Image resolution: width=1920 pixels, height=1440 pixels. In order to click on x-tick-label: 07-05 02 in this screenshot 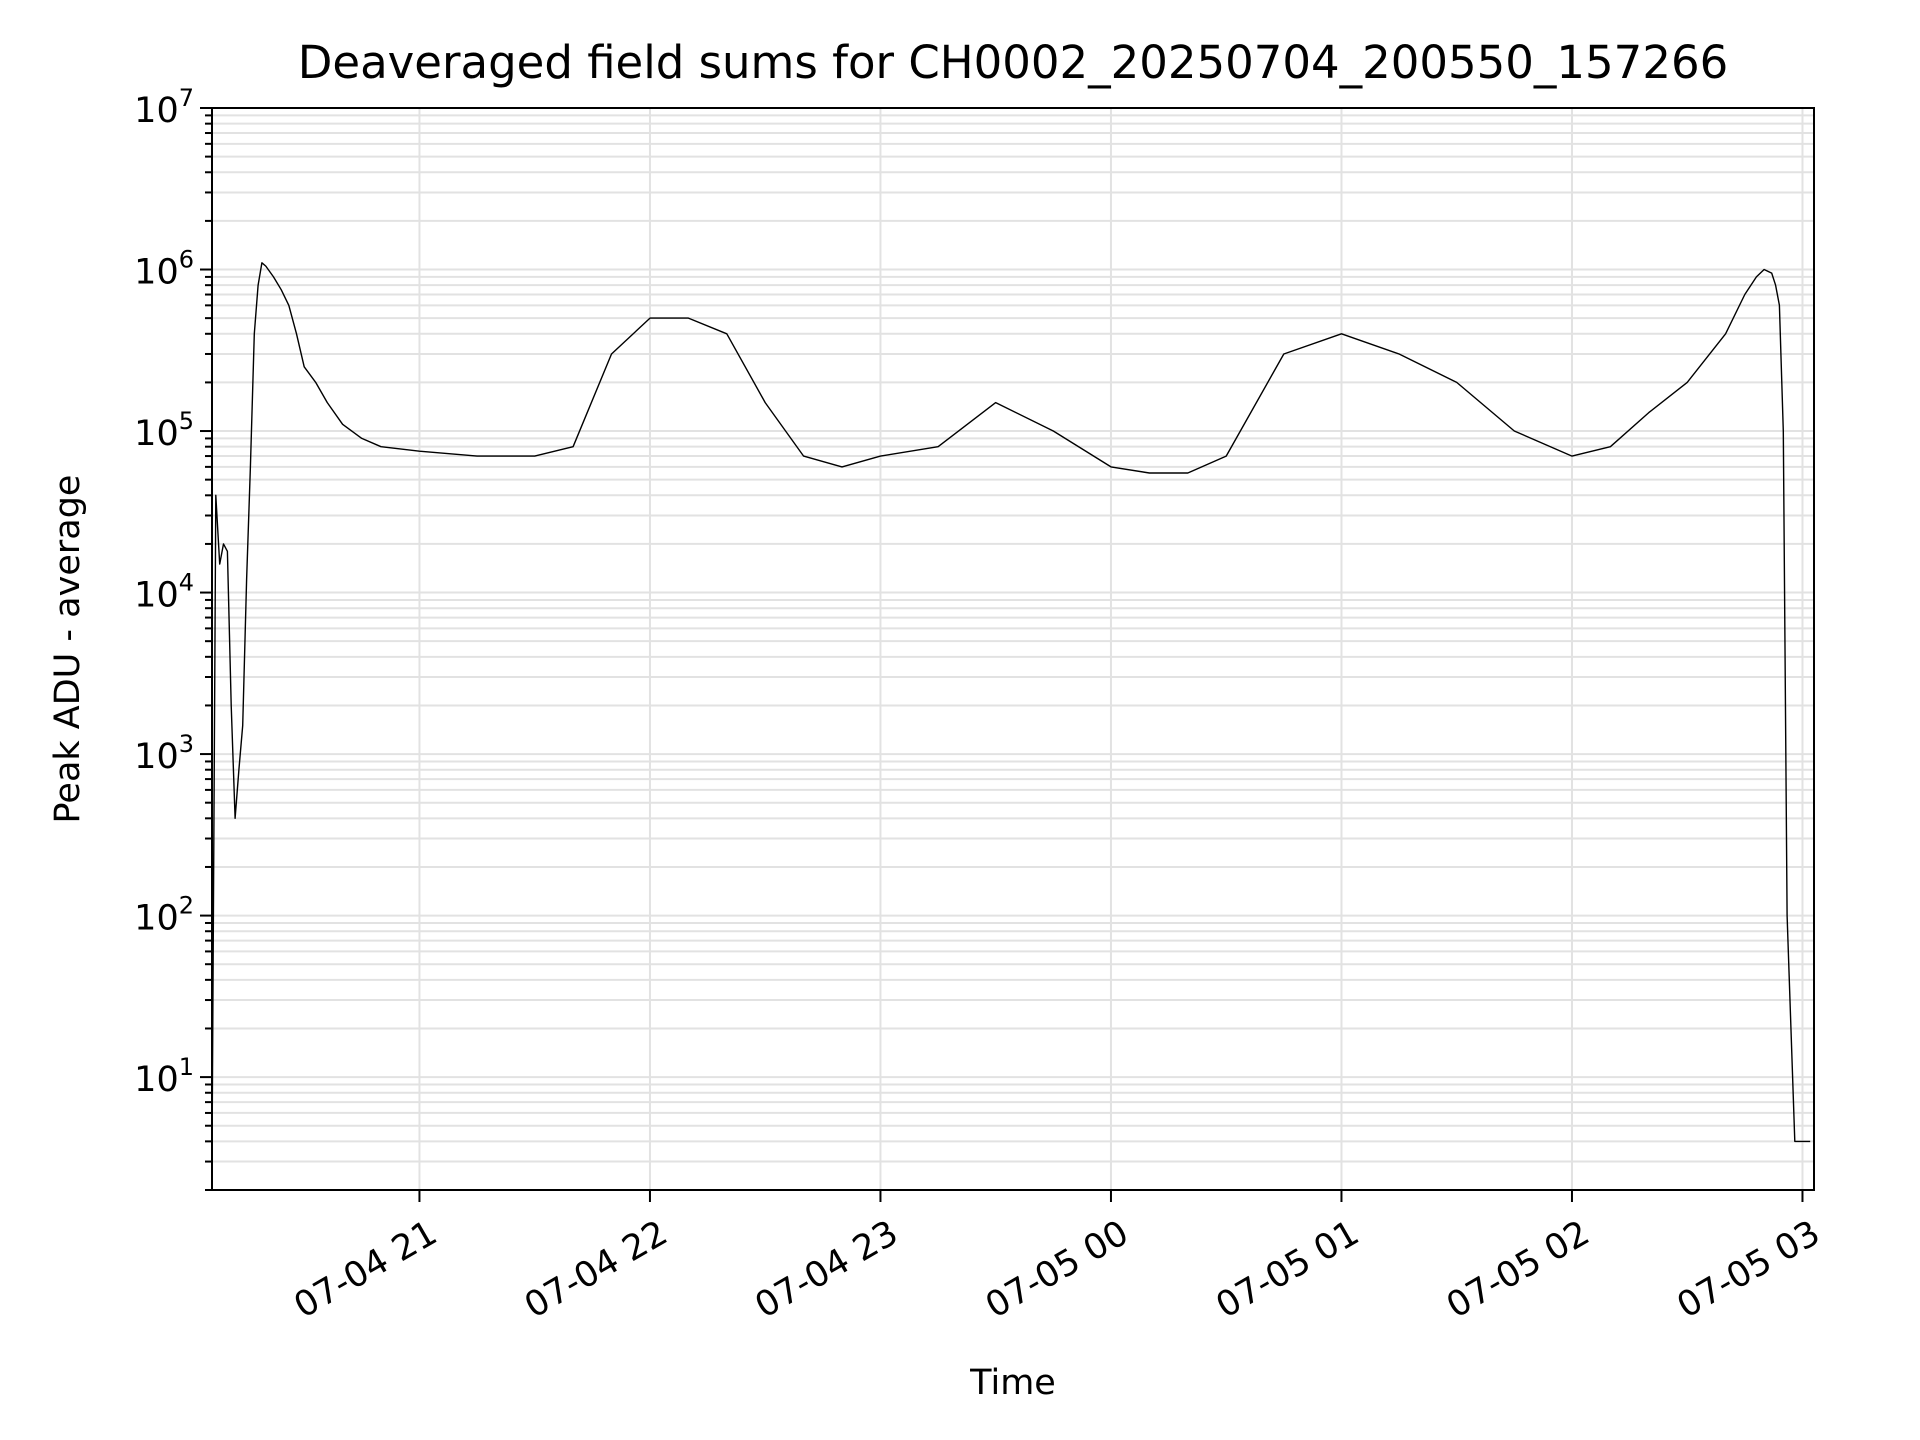, I will do `click(1518, 1269)`.